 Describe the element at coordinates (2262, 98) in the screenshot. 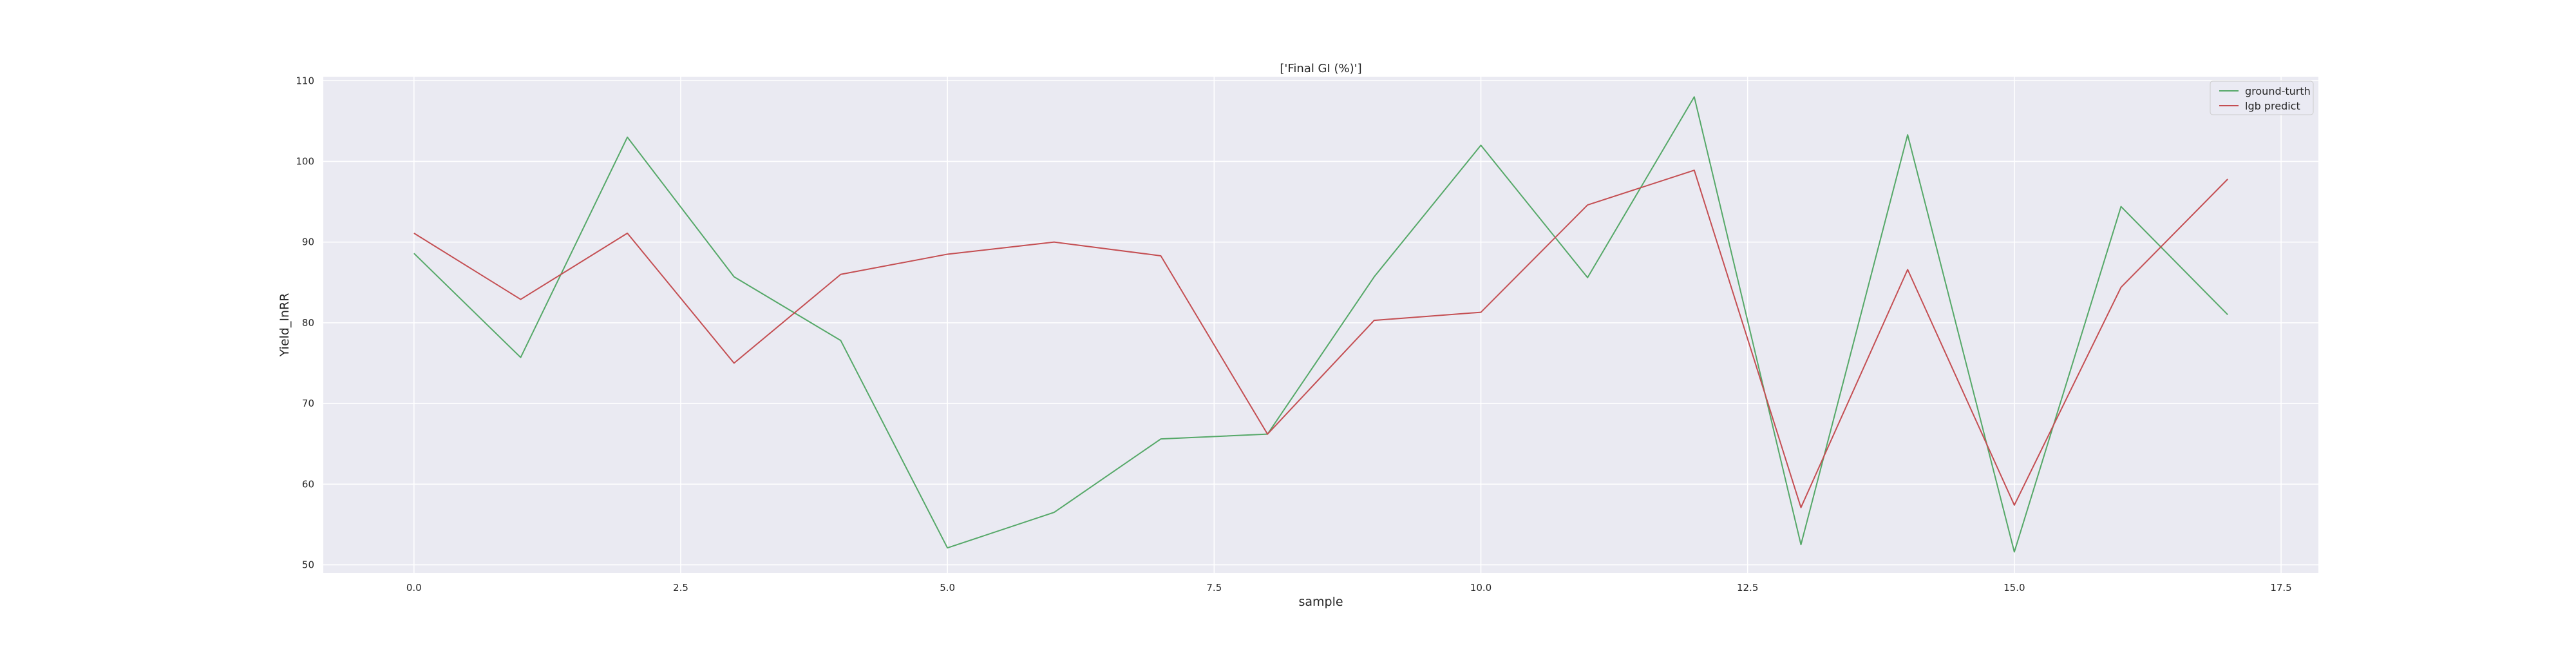

I see `legend: ground-turth lgb predict` at that location.